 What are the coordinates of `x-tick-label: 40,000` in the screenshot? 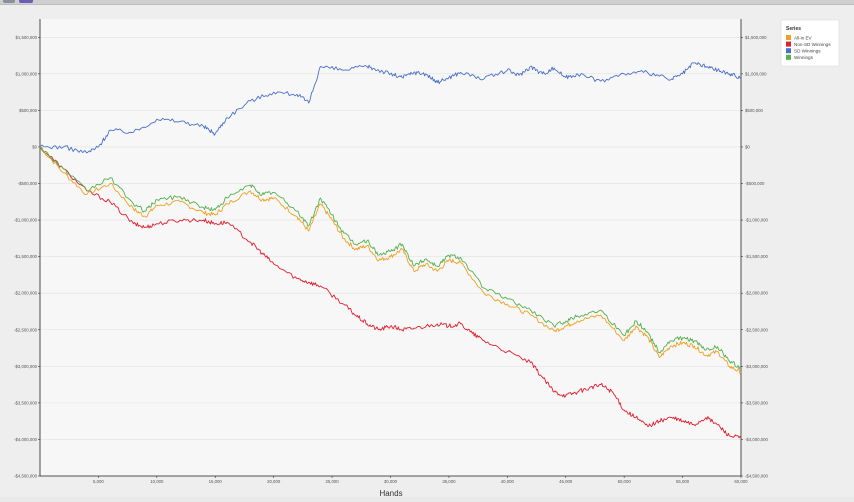 It's located at (508, 481).